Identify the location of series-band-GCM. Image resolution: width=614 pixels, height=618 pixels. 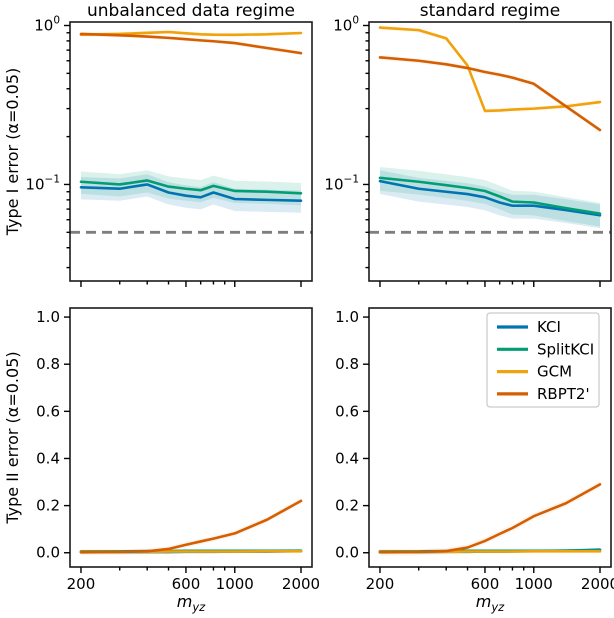
(490, 69).